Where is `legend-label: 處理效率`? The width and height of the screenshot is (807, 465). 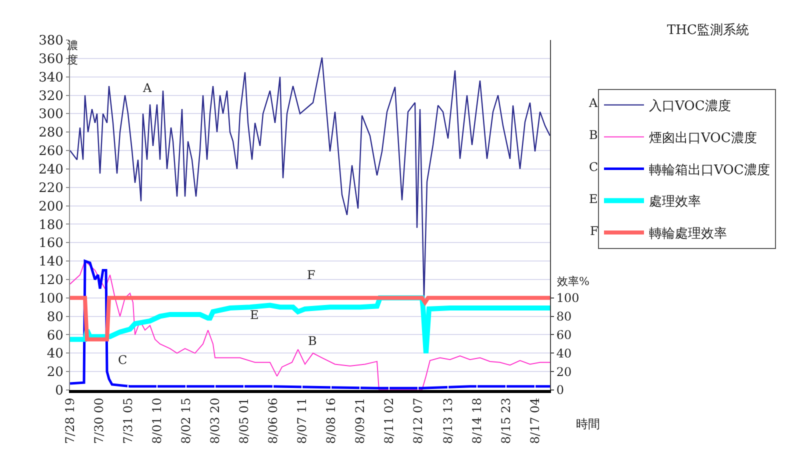
legend-label: 處理效率 is located at coordinates (675, 202).